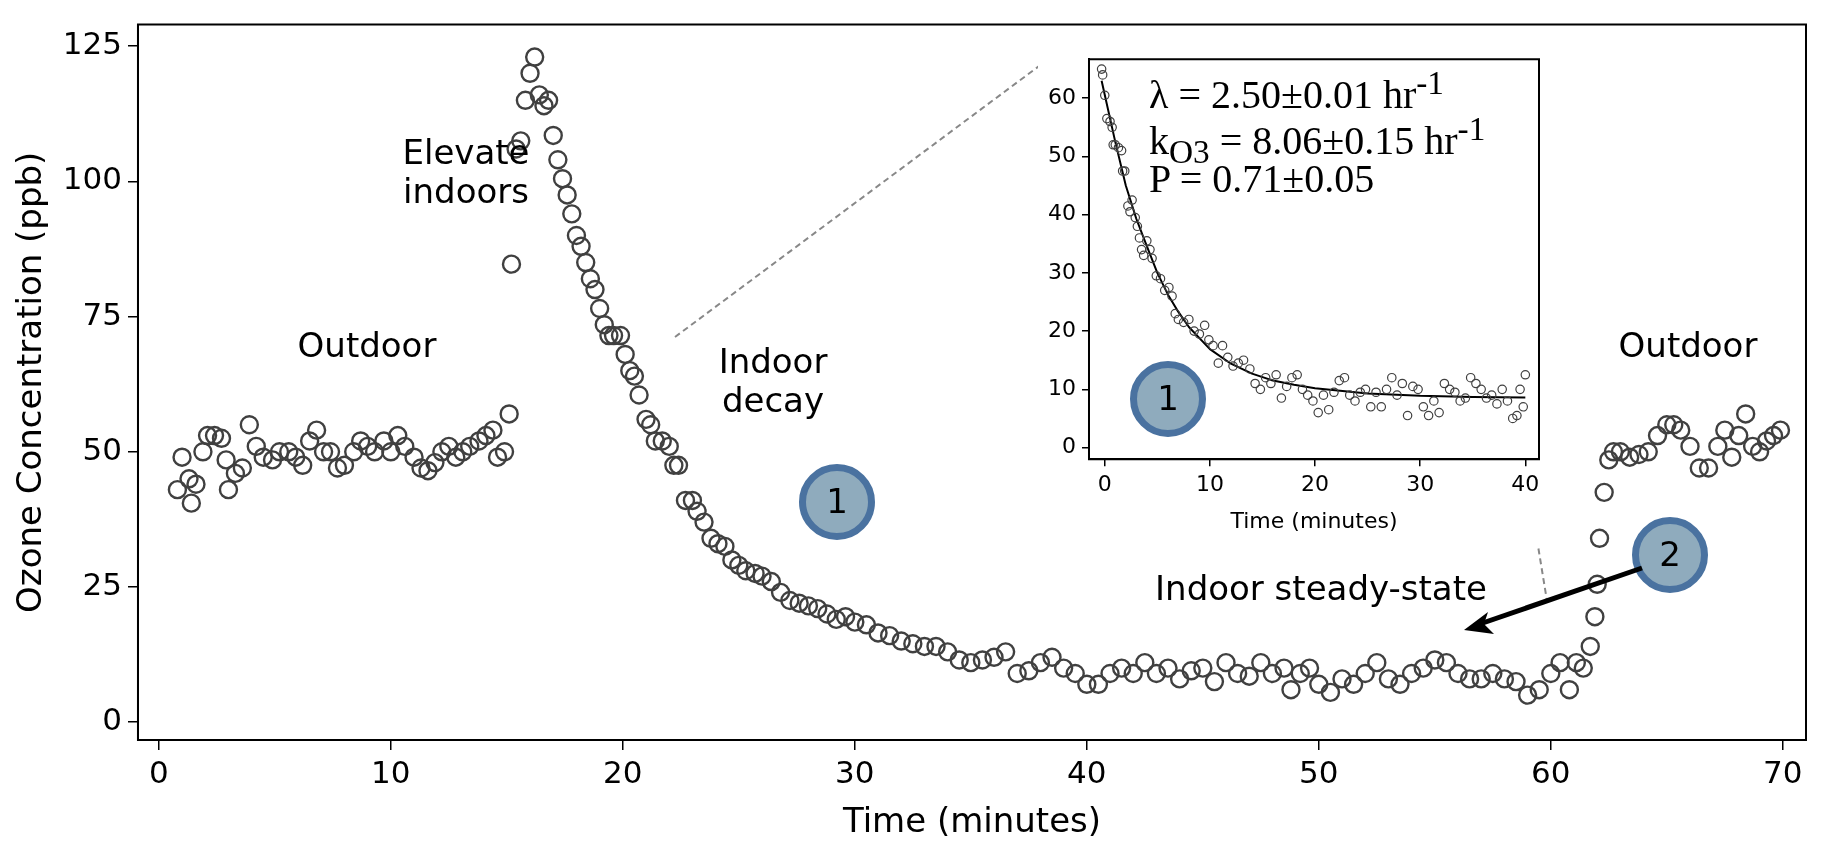 This screenshot has height=852, width=1822. What do you see at coordinates (1061, 96) in the screenshot?
I see `y-tick-label: 60` at bounding box center [1061, 96].